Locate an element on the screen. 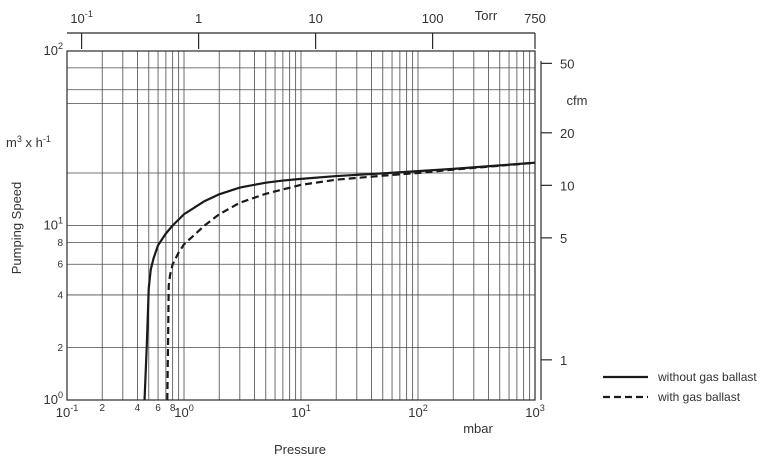 The image size is (774, 461). y-axis-label: Pumping Speed is located at coordinates (16, 228).